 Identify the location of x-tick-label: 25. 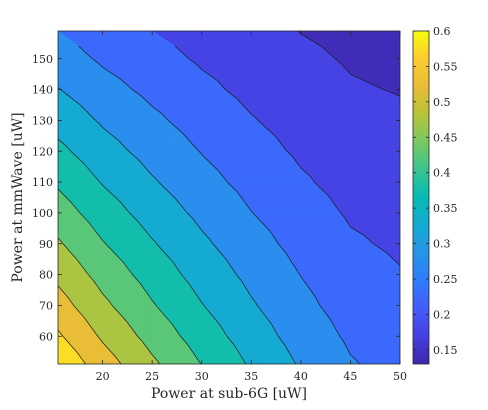
(152, 376).